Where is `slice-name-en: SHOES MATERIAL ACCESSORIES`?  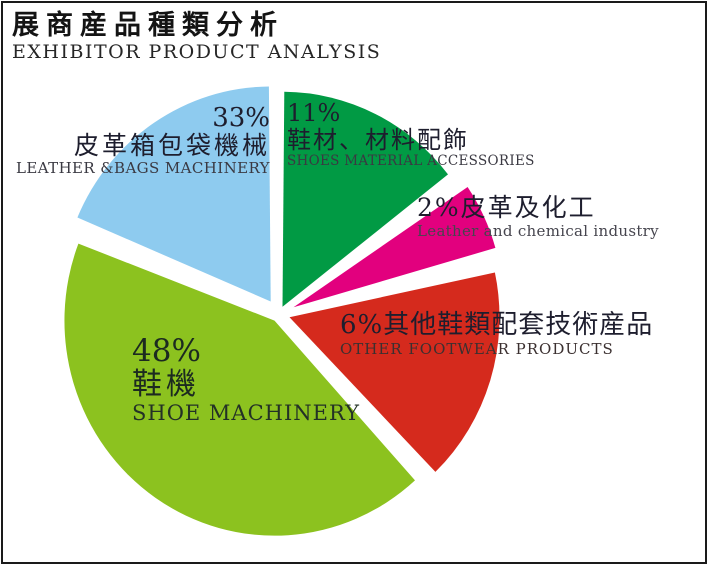
slice-name-en: SHOES MATERIAL ACCESSORIES is located at coordinates (411, 160).